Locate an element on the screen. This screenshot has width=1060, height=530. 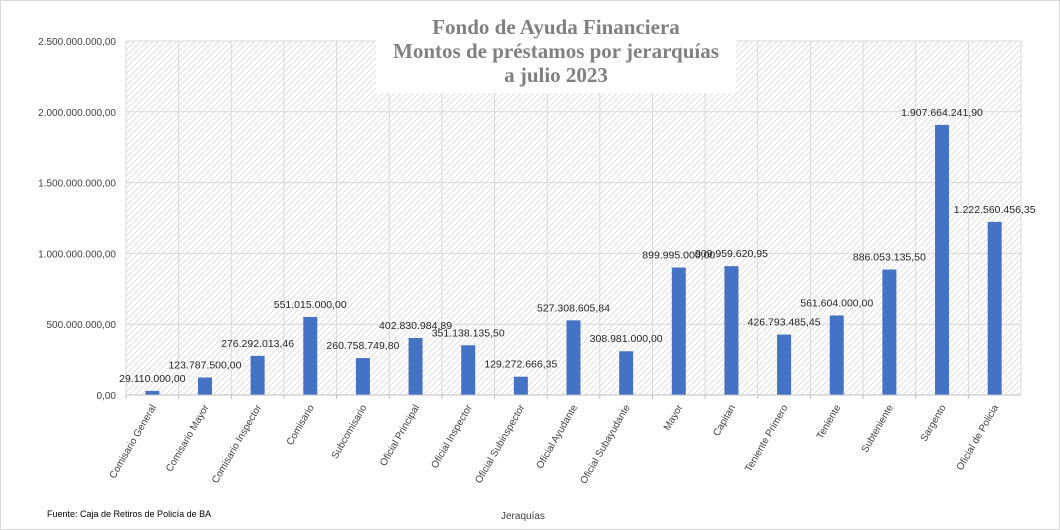
x-tick-label: Oficial Principal is located at coordinates (400, 435).